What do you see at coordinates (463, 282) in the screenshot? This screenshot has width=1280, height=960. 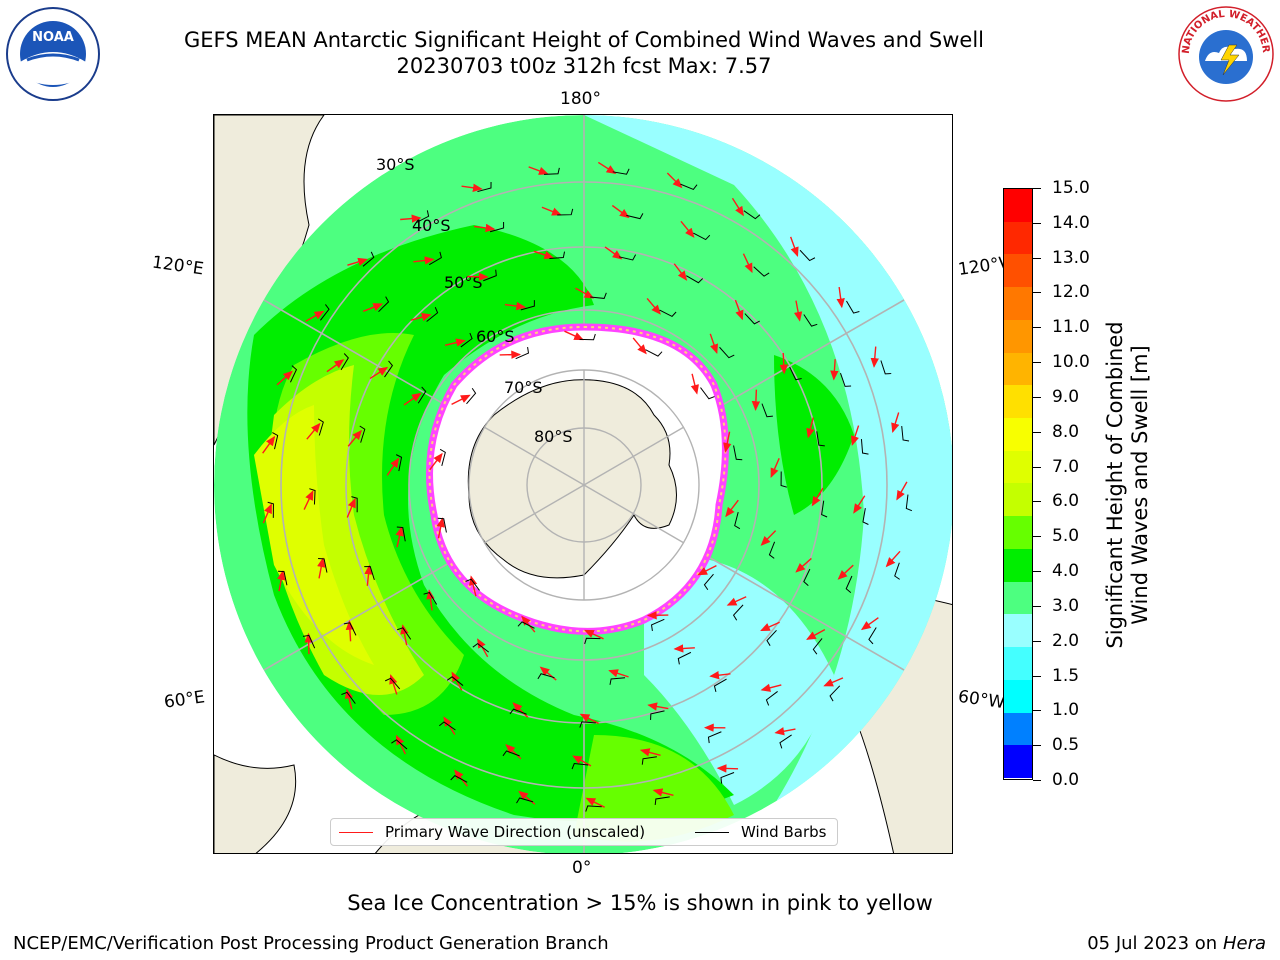 I see `lat-label-50s: 50°S` at bounding box center [463, 282].